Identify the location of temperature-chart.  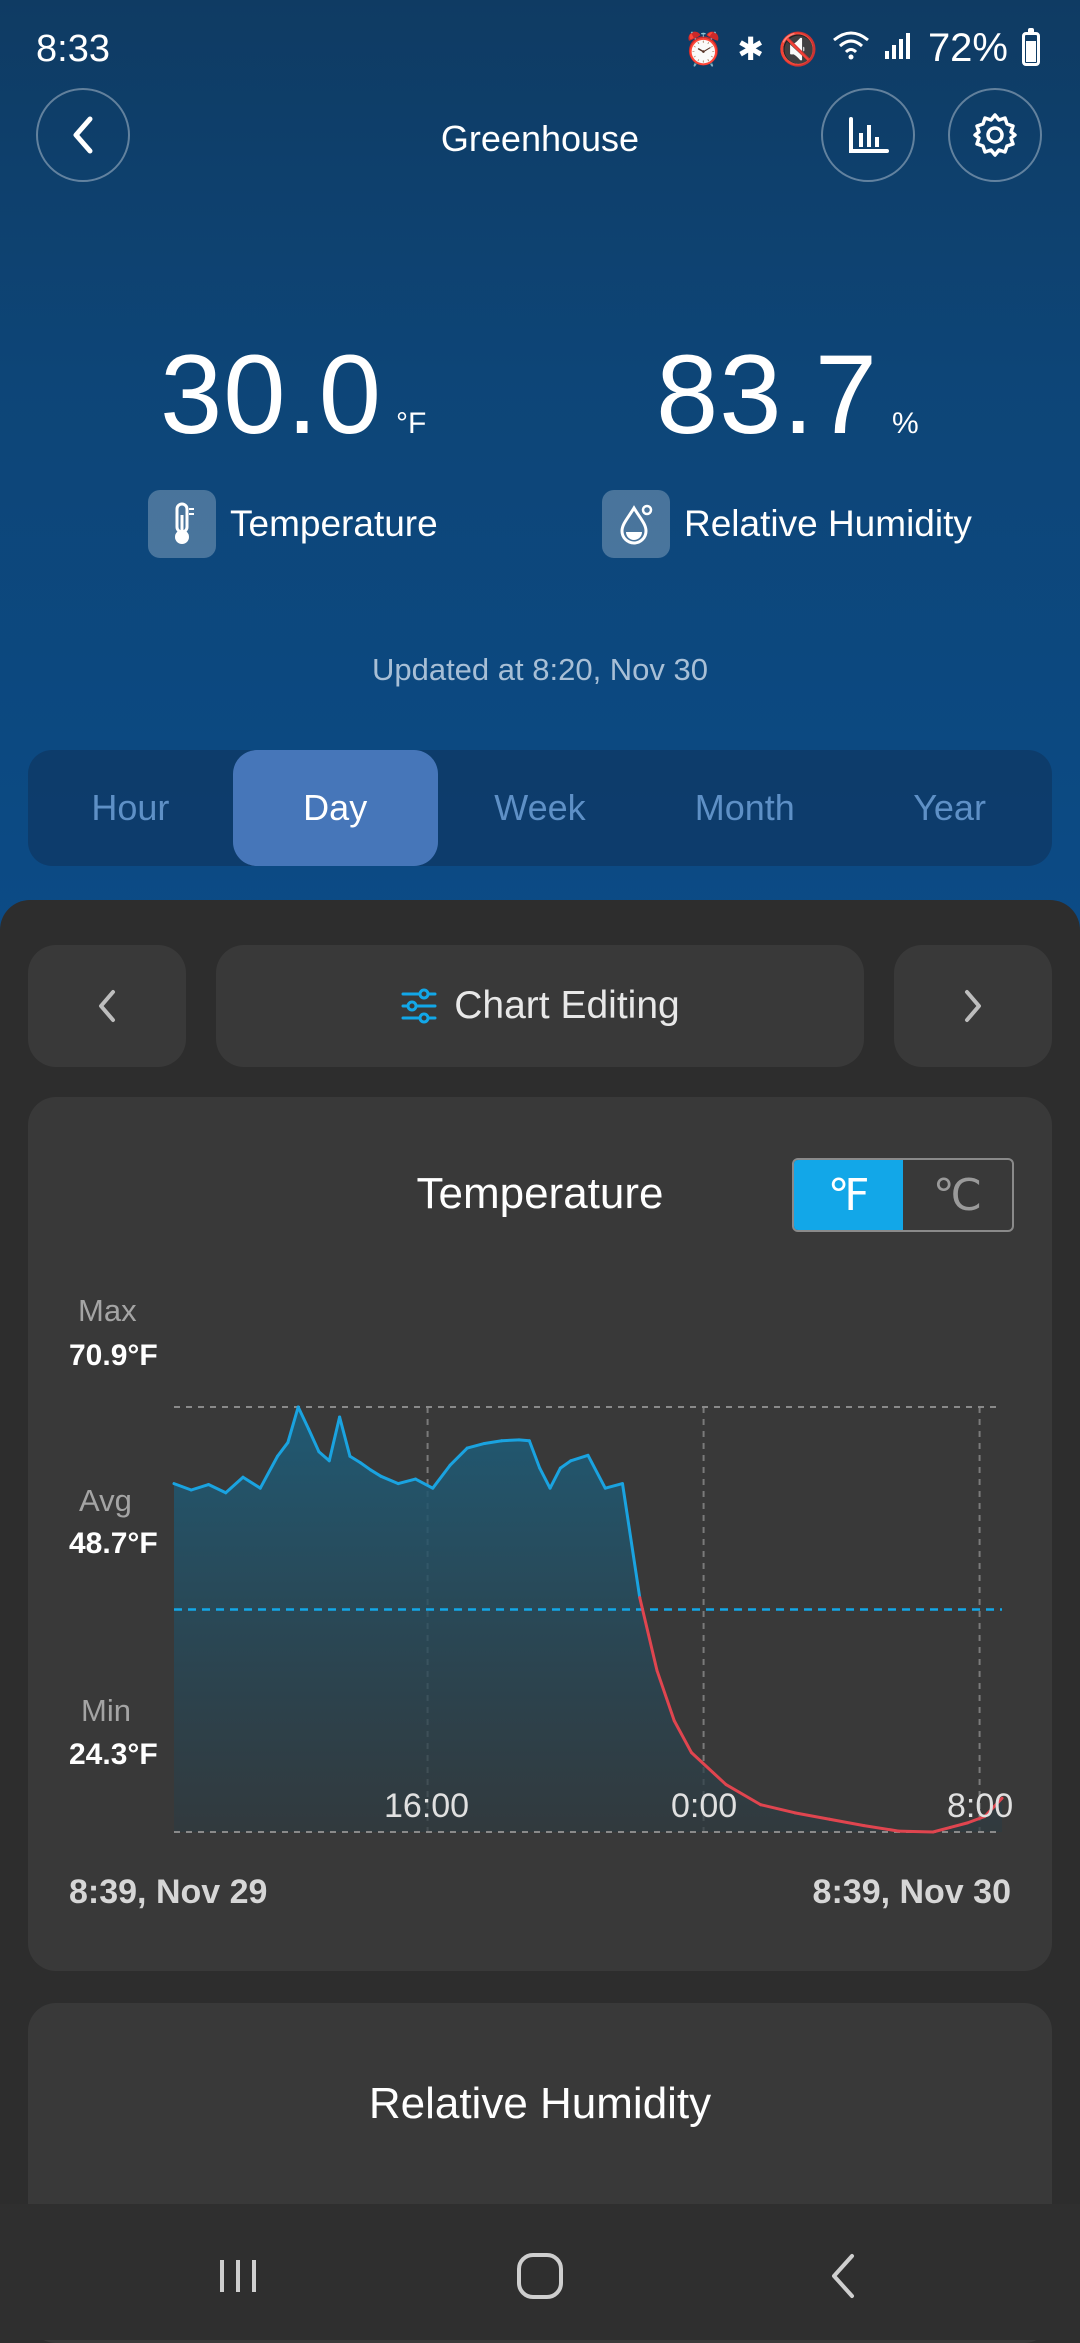
(588, 1619).